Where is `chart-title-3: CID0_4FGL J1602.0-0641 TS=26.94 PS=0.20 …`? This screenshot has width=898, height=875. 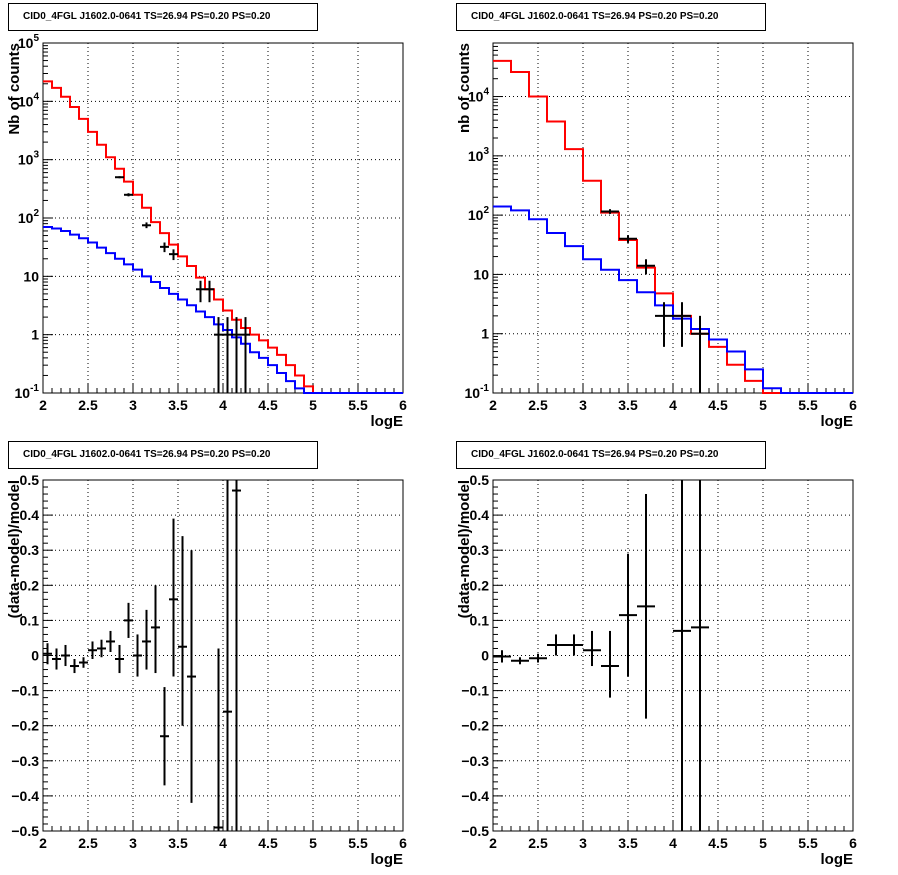
chart-title-3: CID0_4FGL J1602.0-0641 TS=26.94 PS=0.20 … is located at coordinates (611, 455).